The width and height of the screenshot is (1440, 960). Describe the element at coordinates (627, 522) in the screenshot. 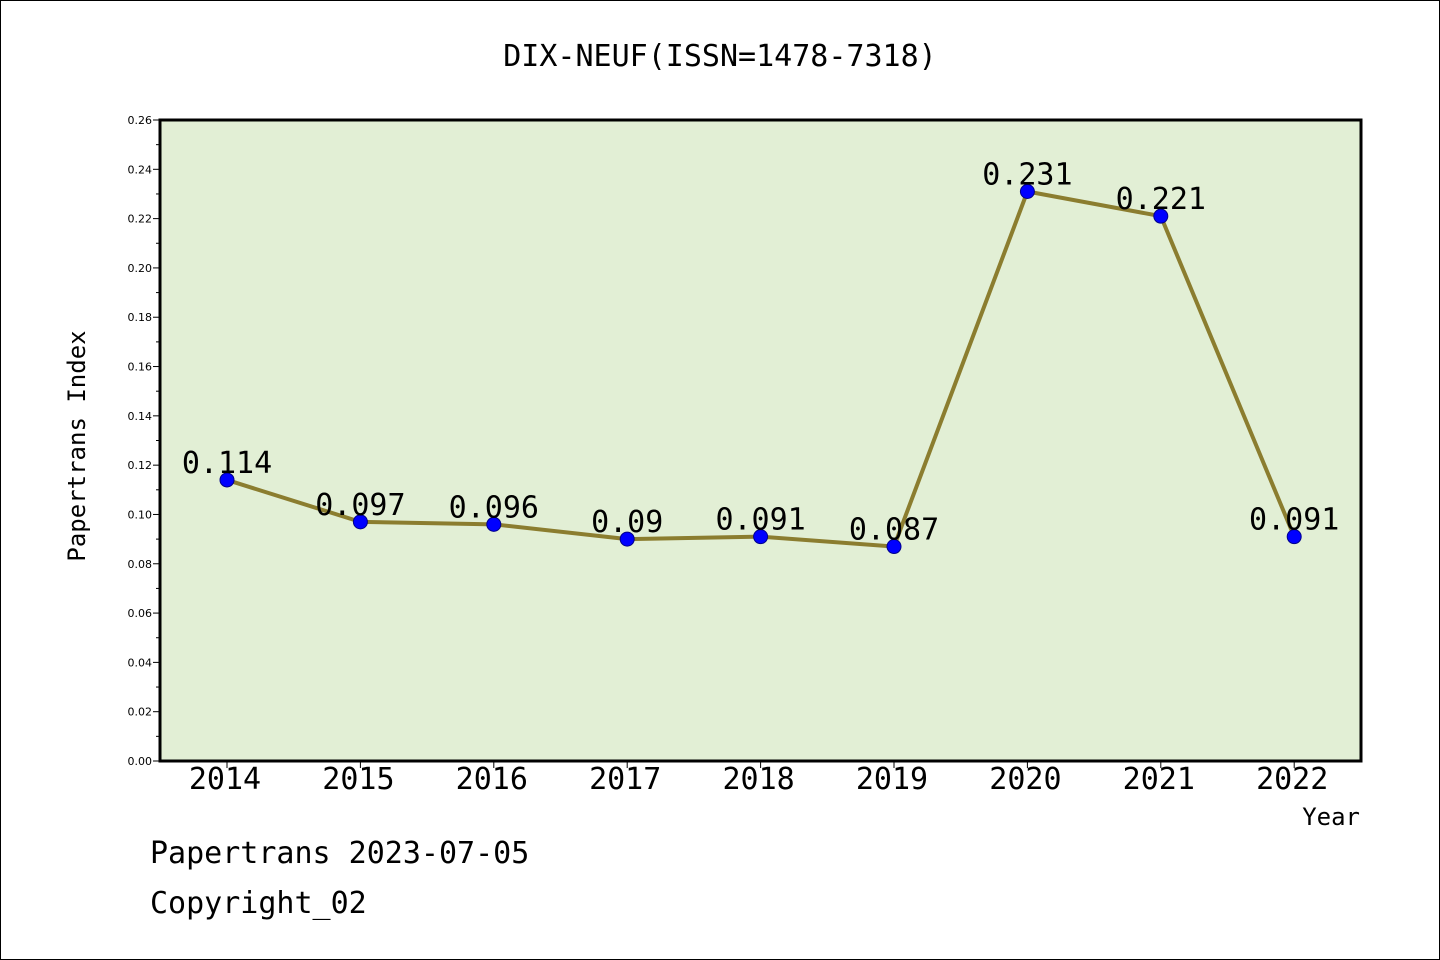

I see `data-label: 0.09` at that location.